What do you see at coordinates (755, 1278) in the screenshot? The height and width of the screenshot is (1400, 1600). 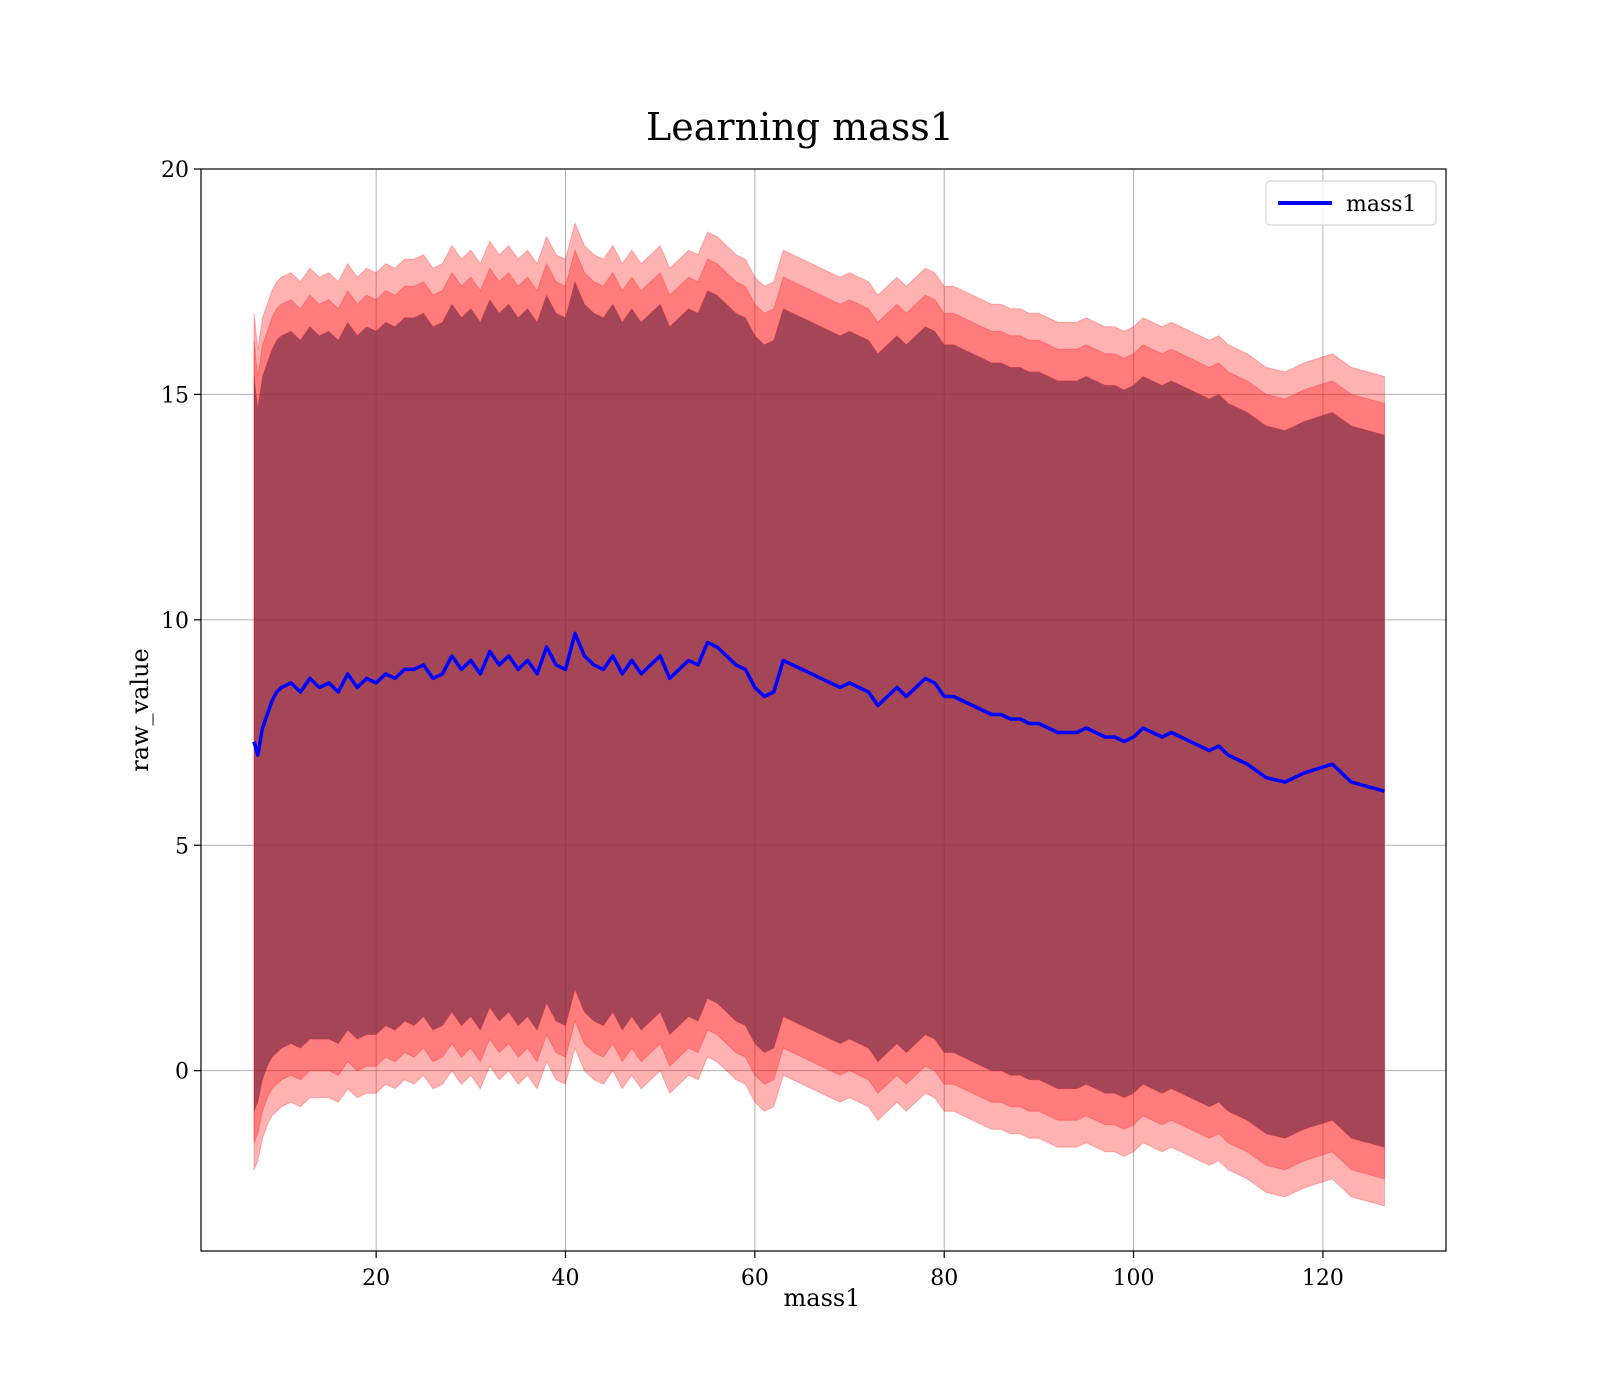 I see `x-tick-label: 60` at bounding box center [755, 1278].